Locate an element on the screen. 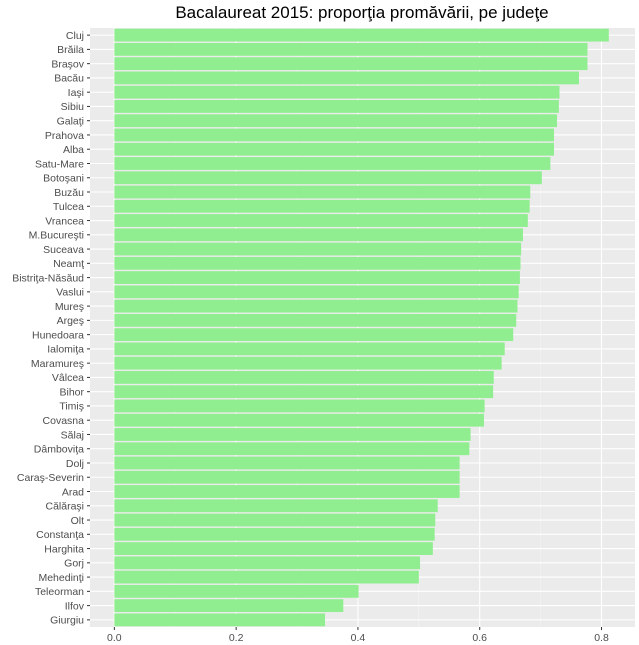 The height and width of the screenshot is (645, 639). y-tick-label: Bacău is located at coordinates (69, 79).